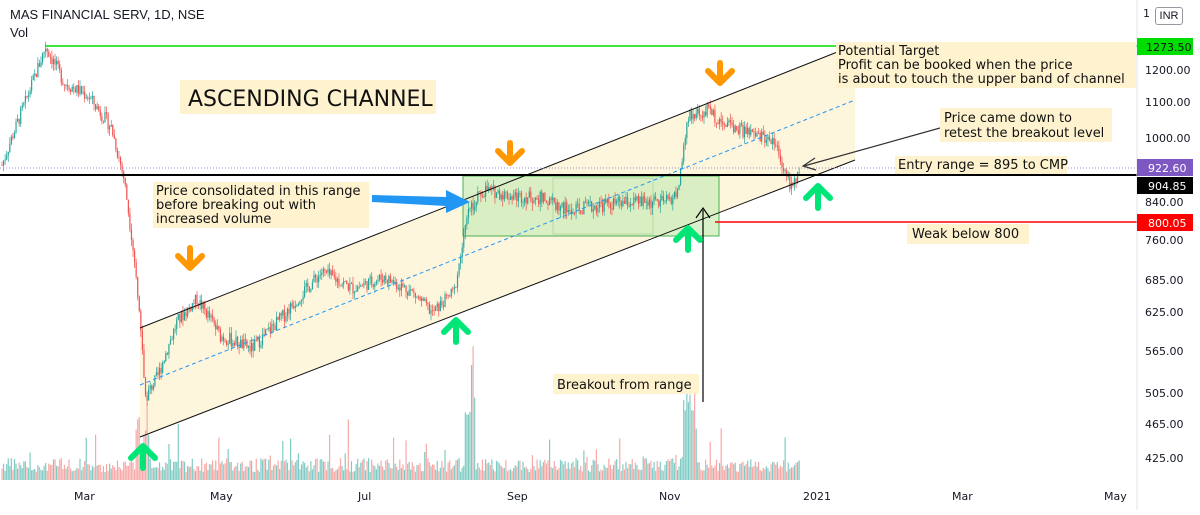 This screenshot has height=515, width=1200. What do you see at coordinates (107, 14) in the screenshot?
I see `symbol-title: MAS FINANCIAL SERV, 1D, NSE` at bounding box center [107, 14].